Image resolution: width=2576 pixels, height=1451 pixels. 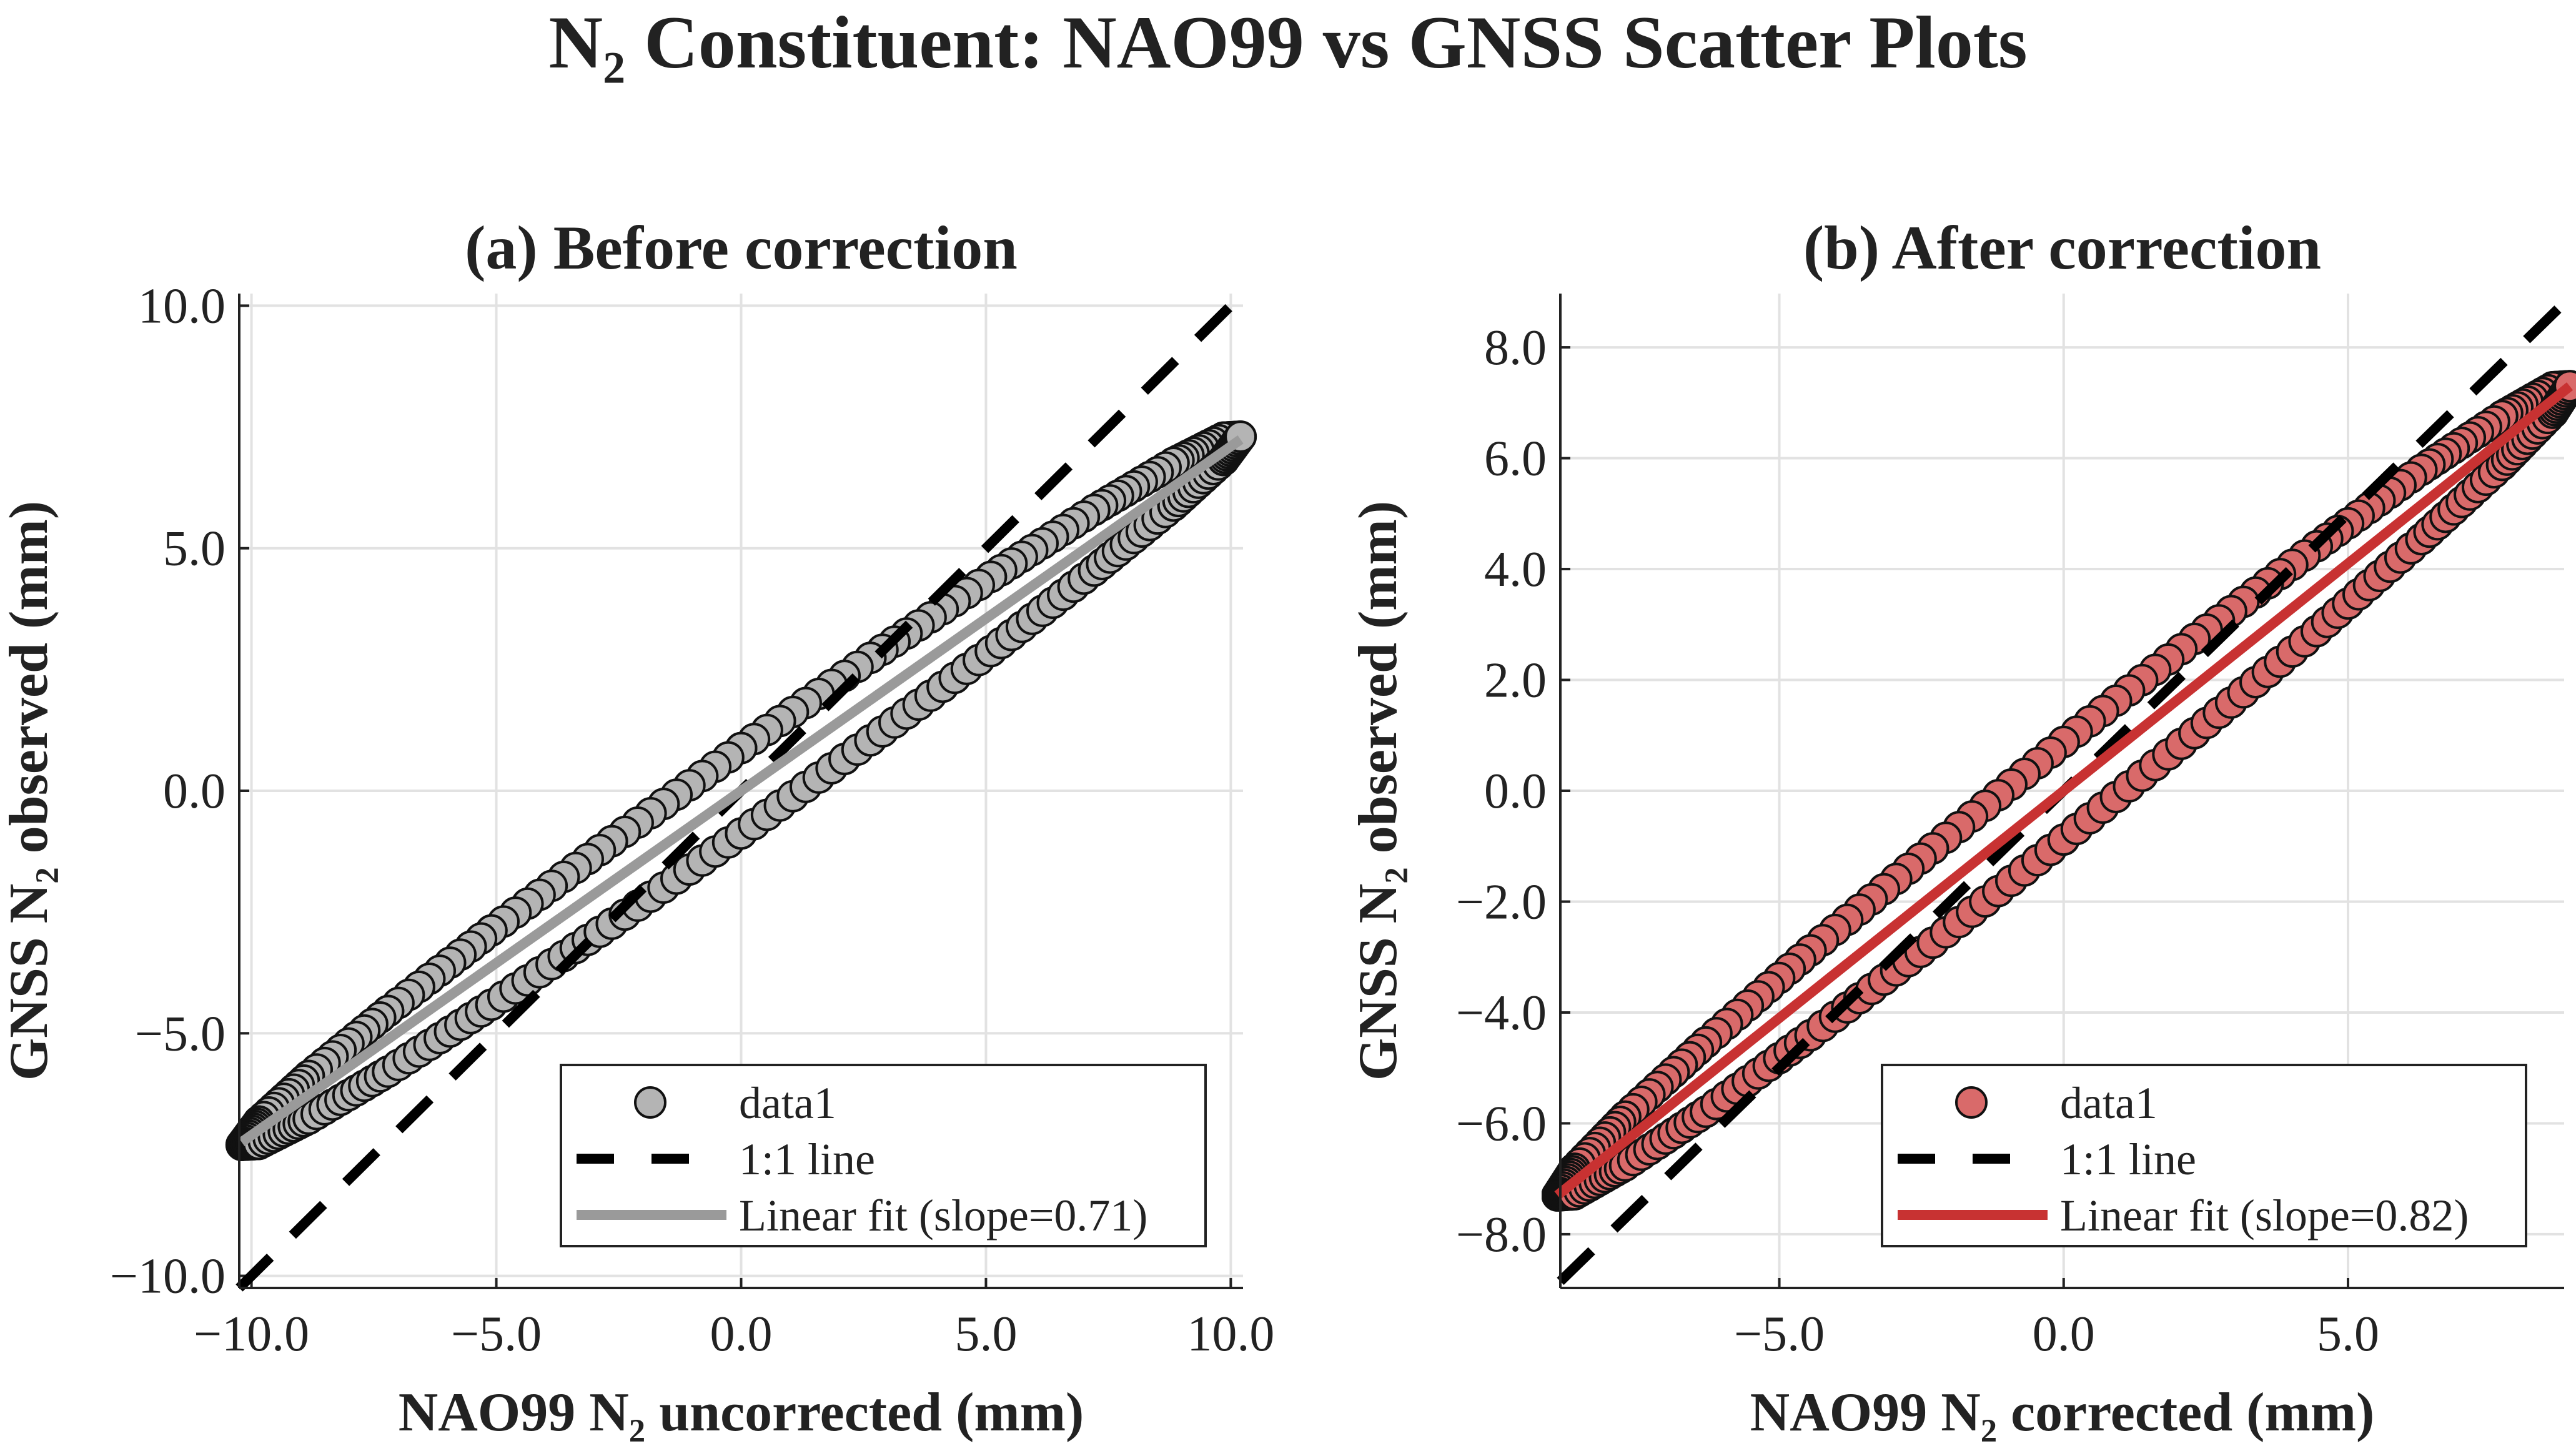 I want to click on x-axis-label: NAO99 N₂ corrected (mm), so click(x=2062, y=1412).